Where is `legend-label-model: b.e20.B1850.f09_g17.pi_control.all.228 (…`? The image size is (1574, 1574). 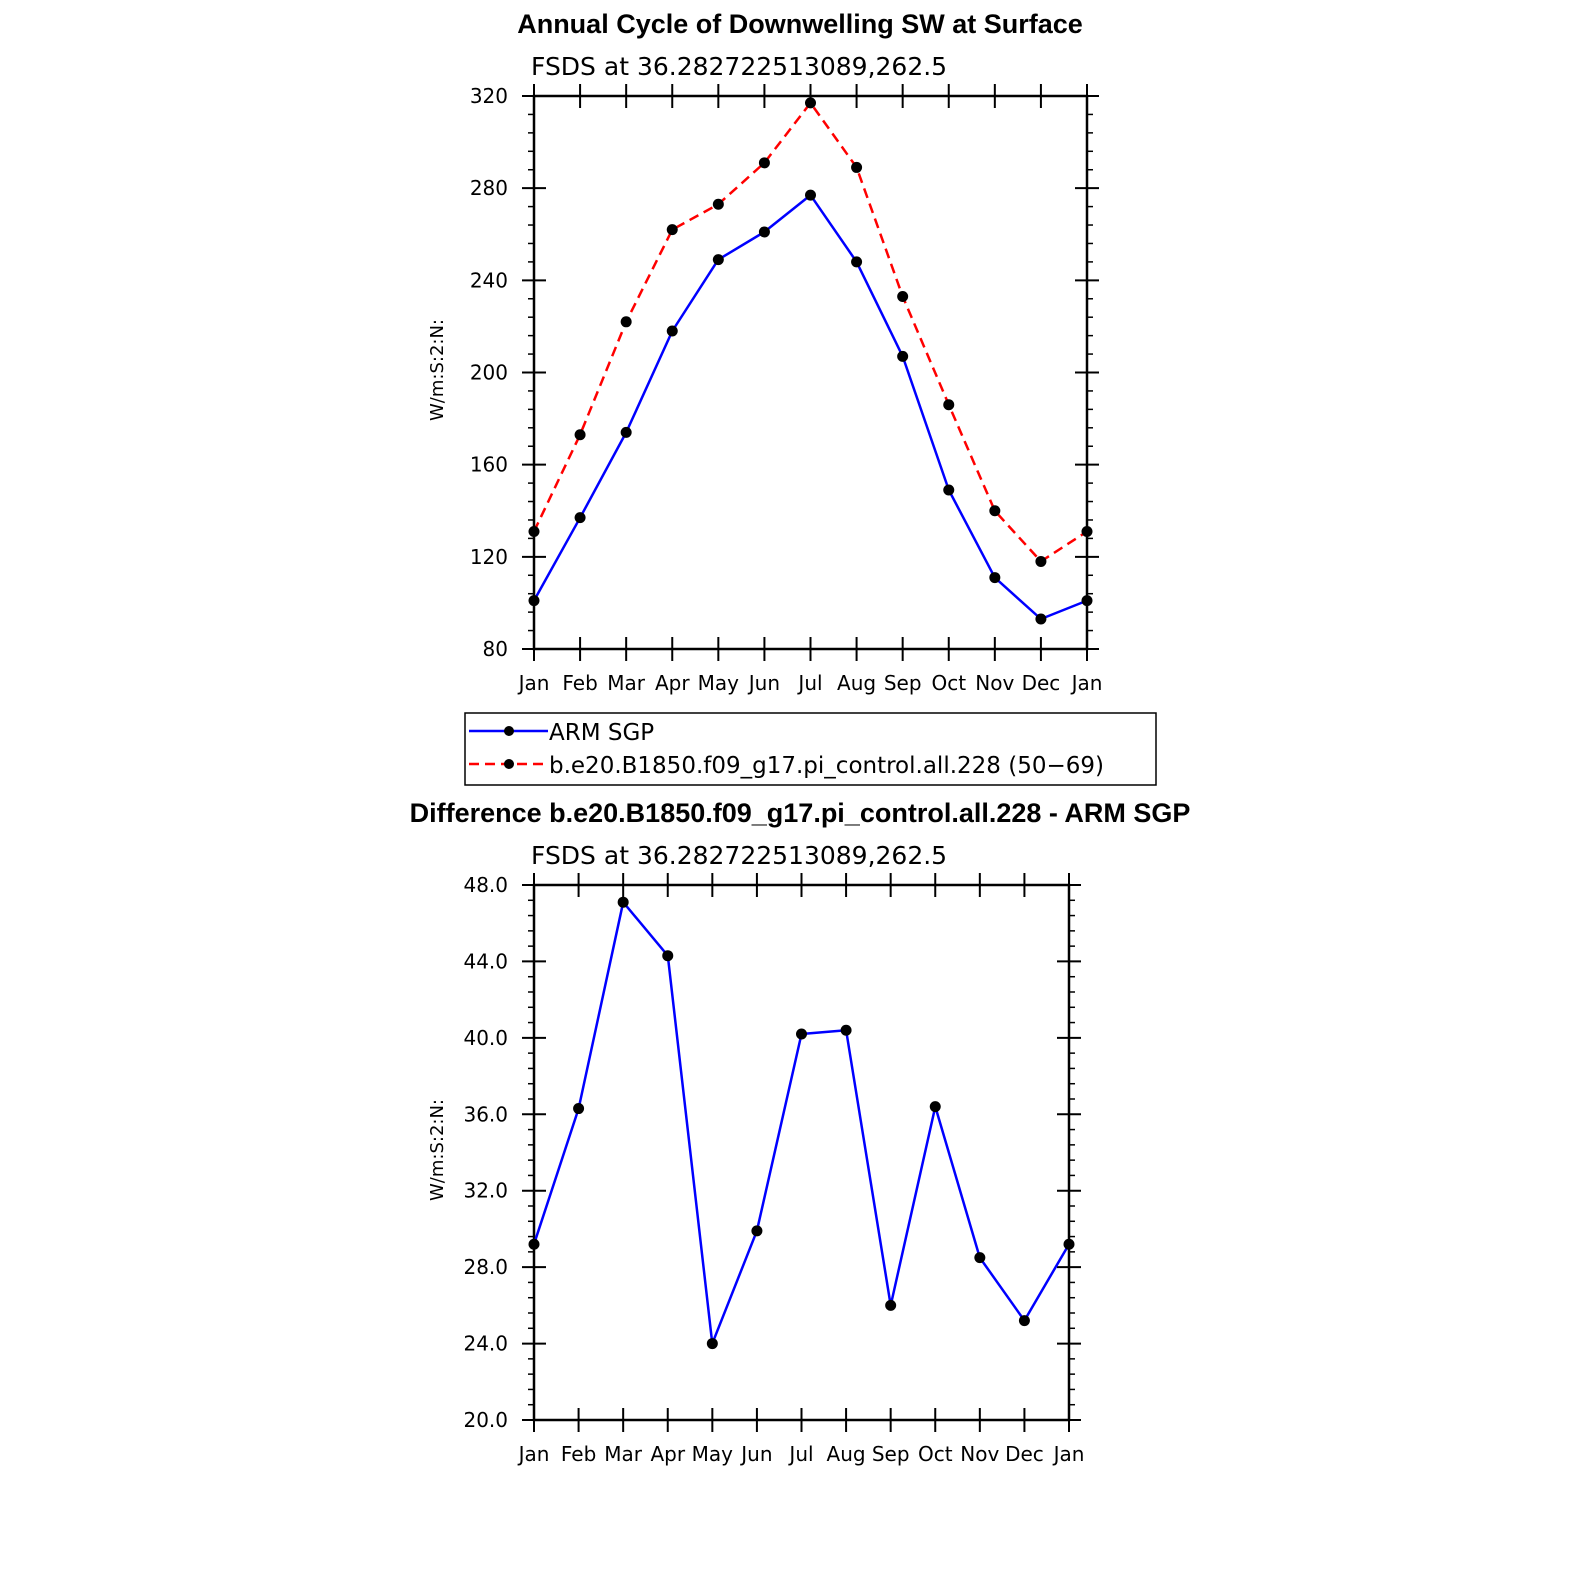 legend-label-model: b.e20.B1850.f09_g17.pi_control.all.228 (… is located at coordinates (826, 766).